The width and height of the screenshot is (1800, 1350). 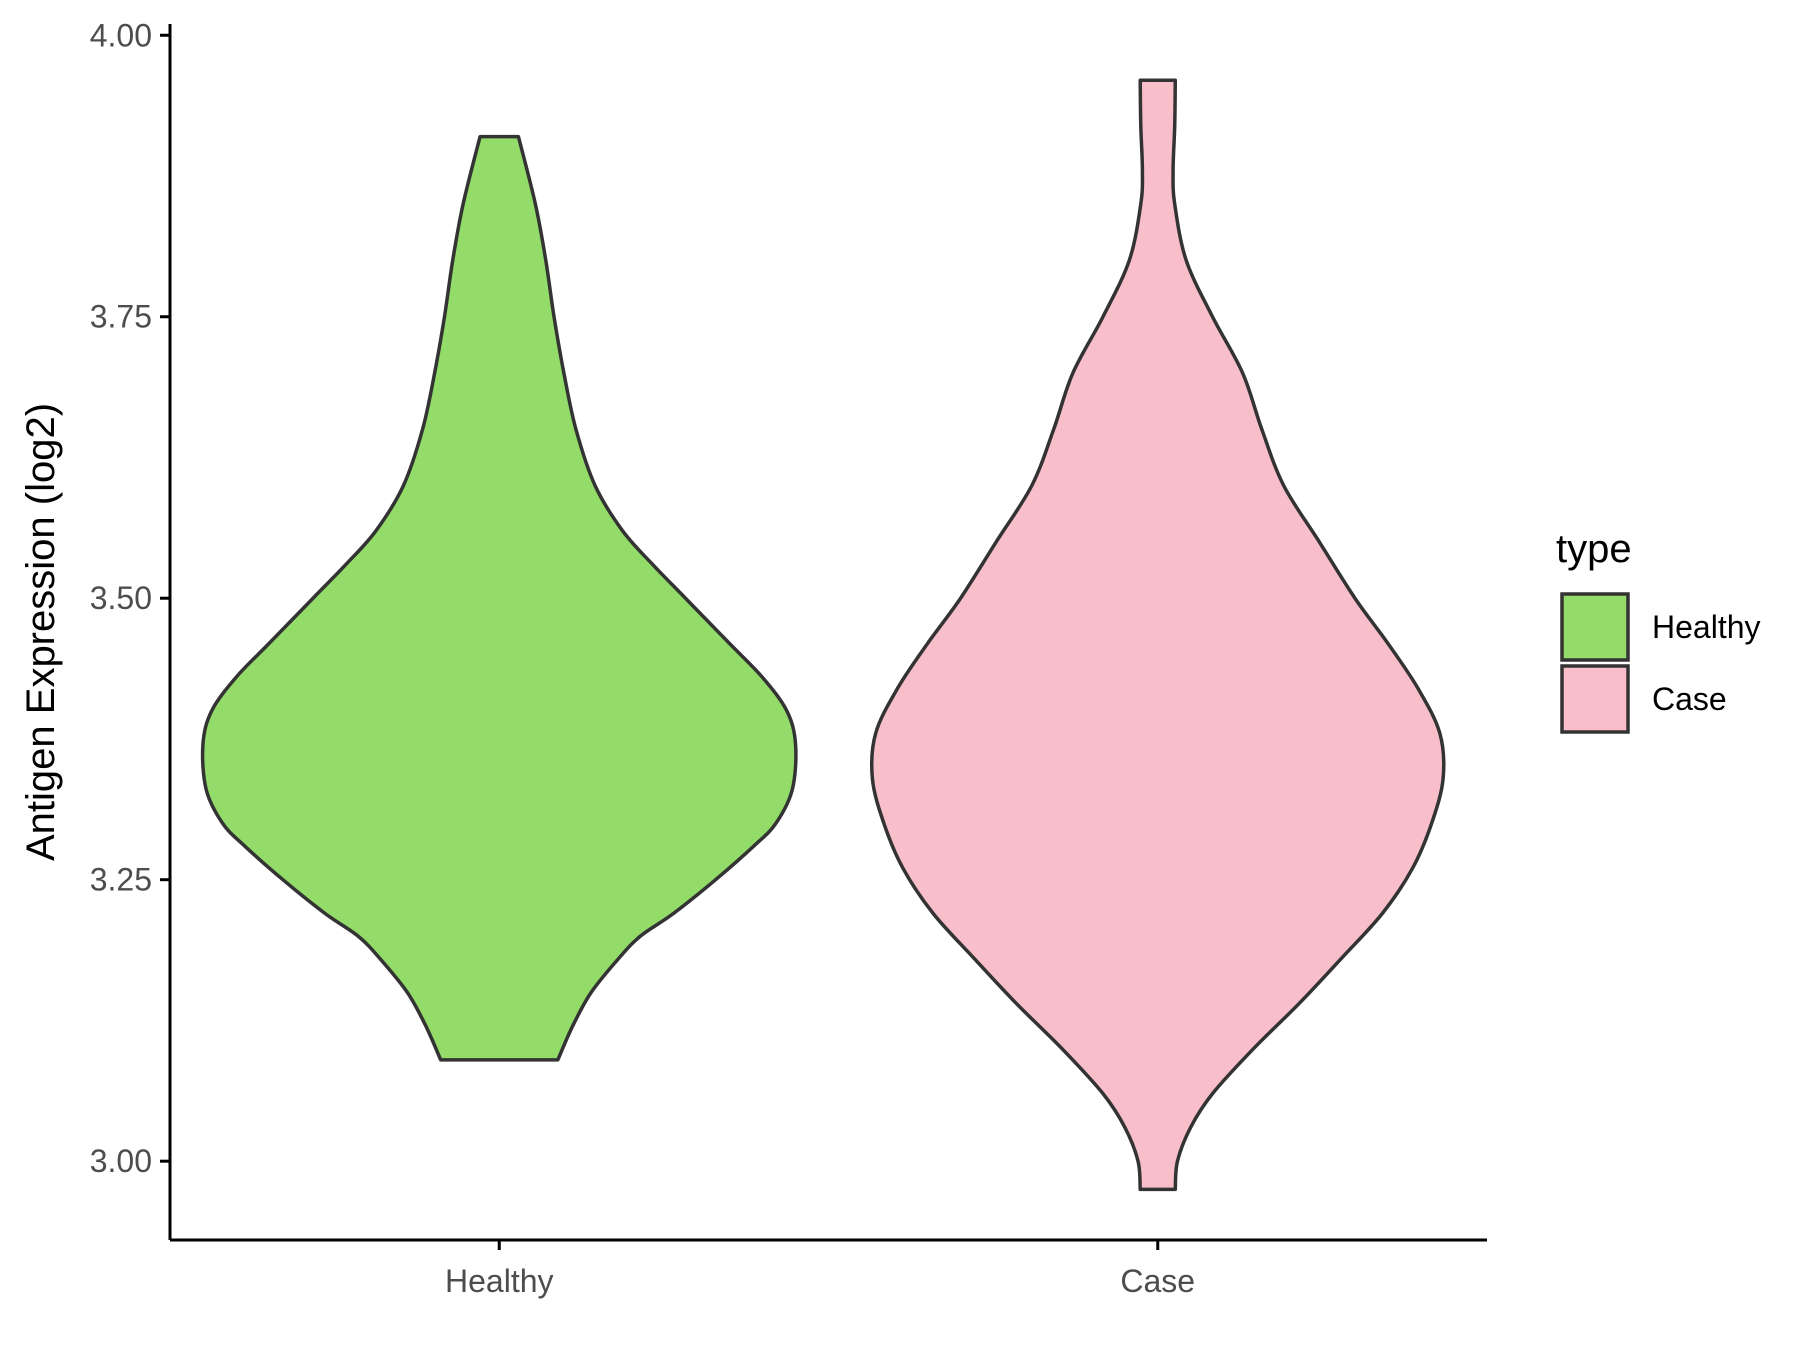 I want to click on y-axis-title: Antigen Expression (log2), so click(x=41, y=632).